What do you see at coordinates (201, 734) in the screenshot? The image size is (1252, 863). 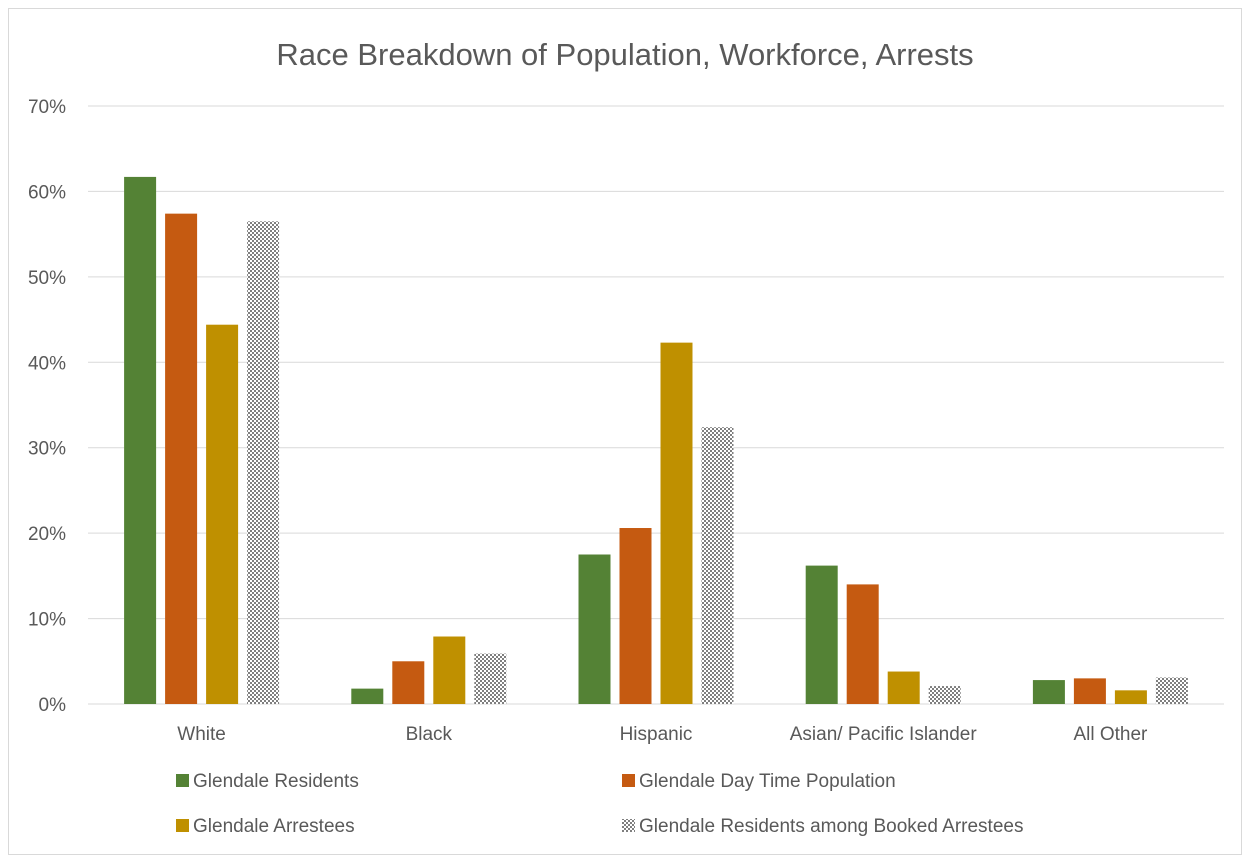 I see `x-tick-label: White` at bounding box center [201, 734].